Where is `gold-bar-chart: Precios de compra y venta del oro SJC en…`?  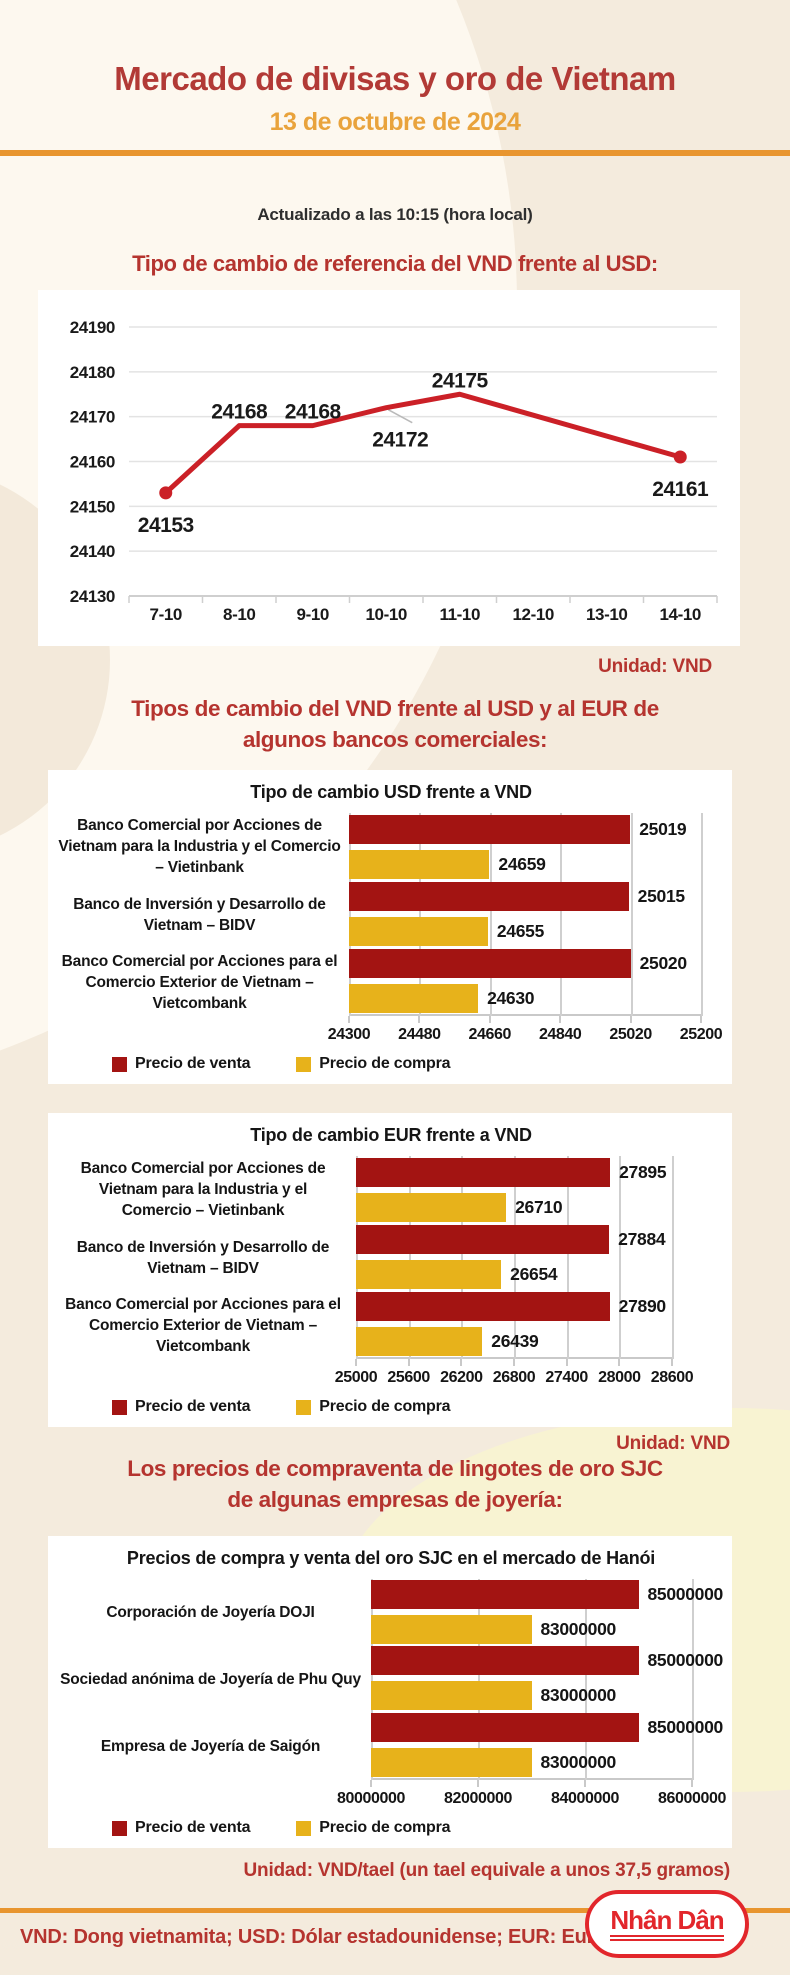
gold-bar-chart: Precios de compra y venta del oro SJC en… is located at coordinates (390, 1692).